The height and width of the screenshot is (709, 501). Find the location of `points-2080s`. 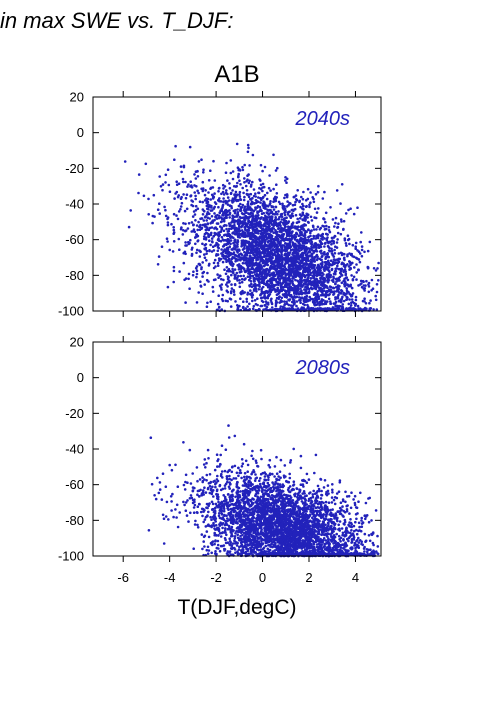

points-2080s is located at coordinates (263, 491).